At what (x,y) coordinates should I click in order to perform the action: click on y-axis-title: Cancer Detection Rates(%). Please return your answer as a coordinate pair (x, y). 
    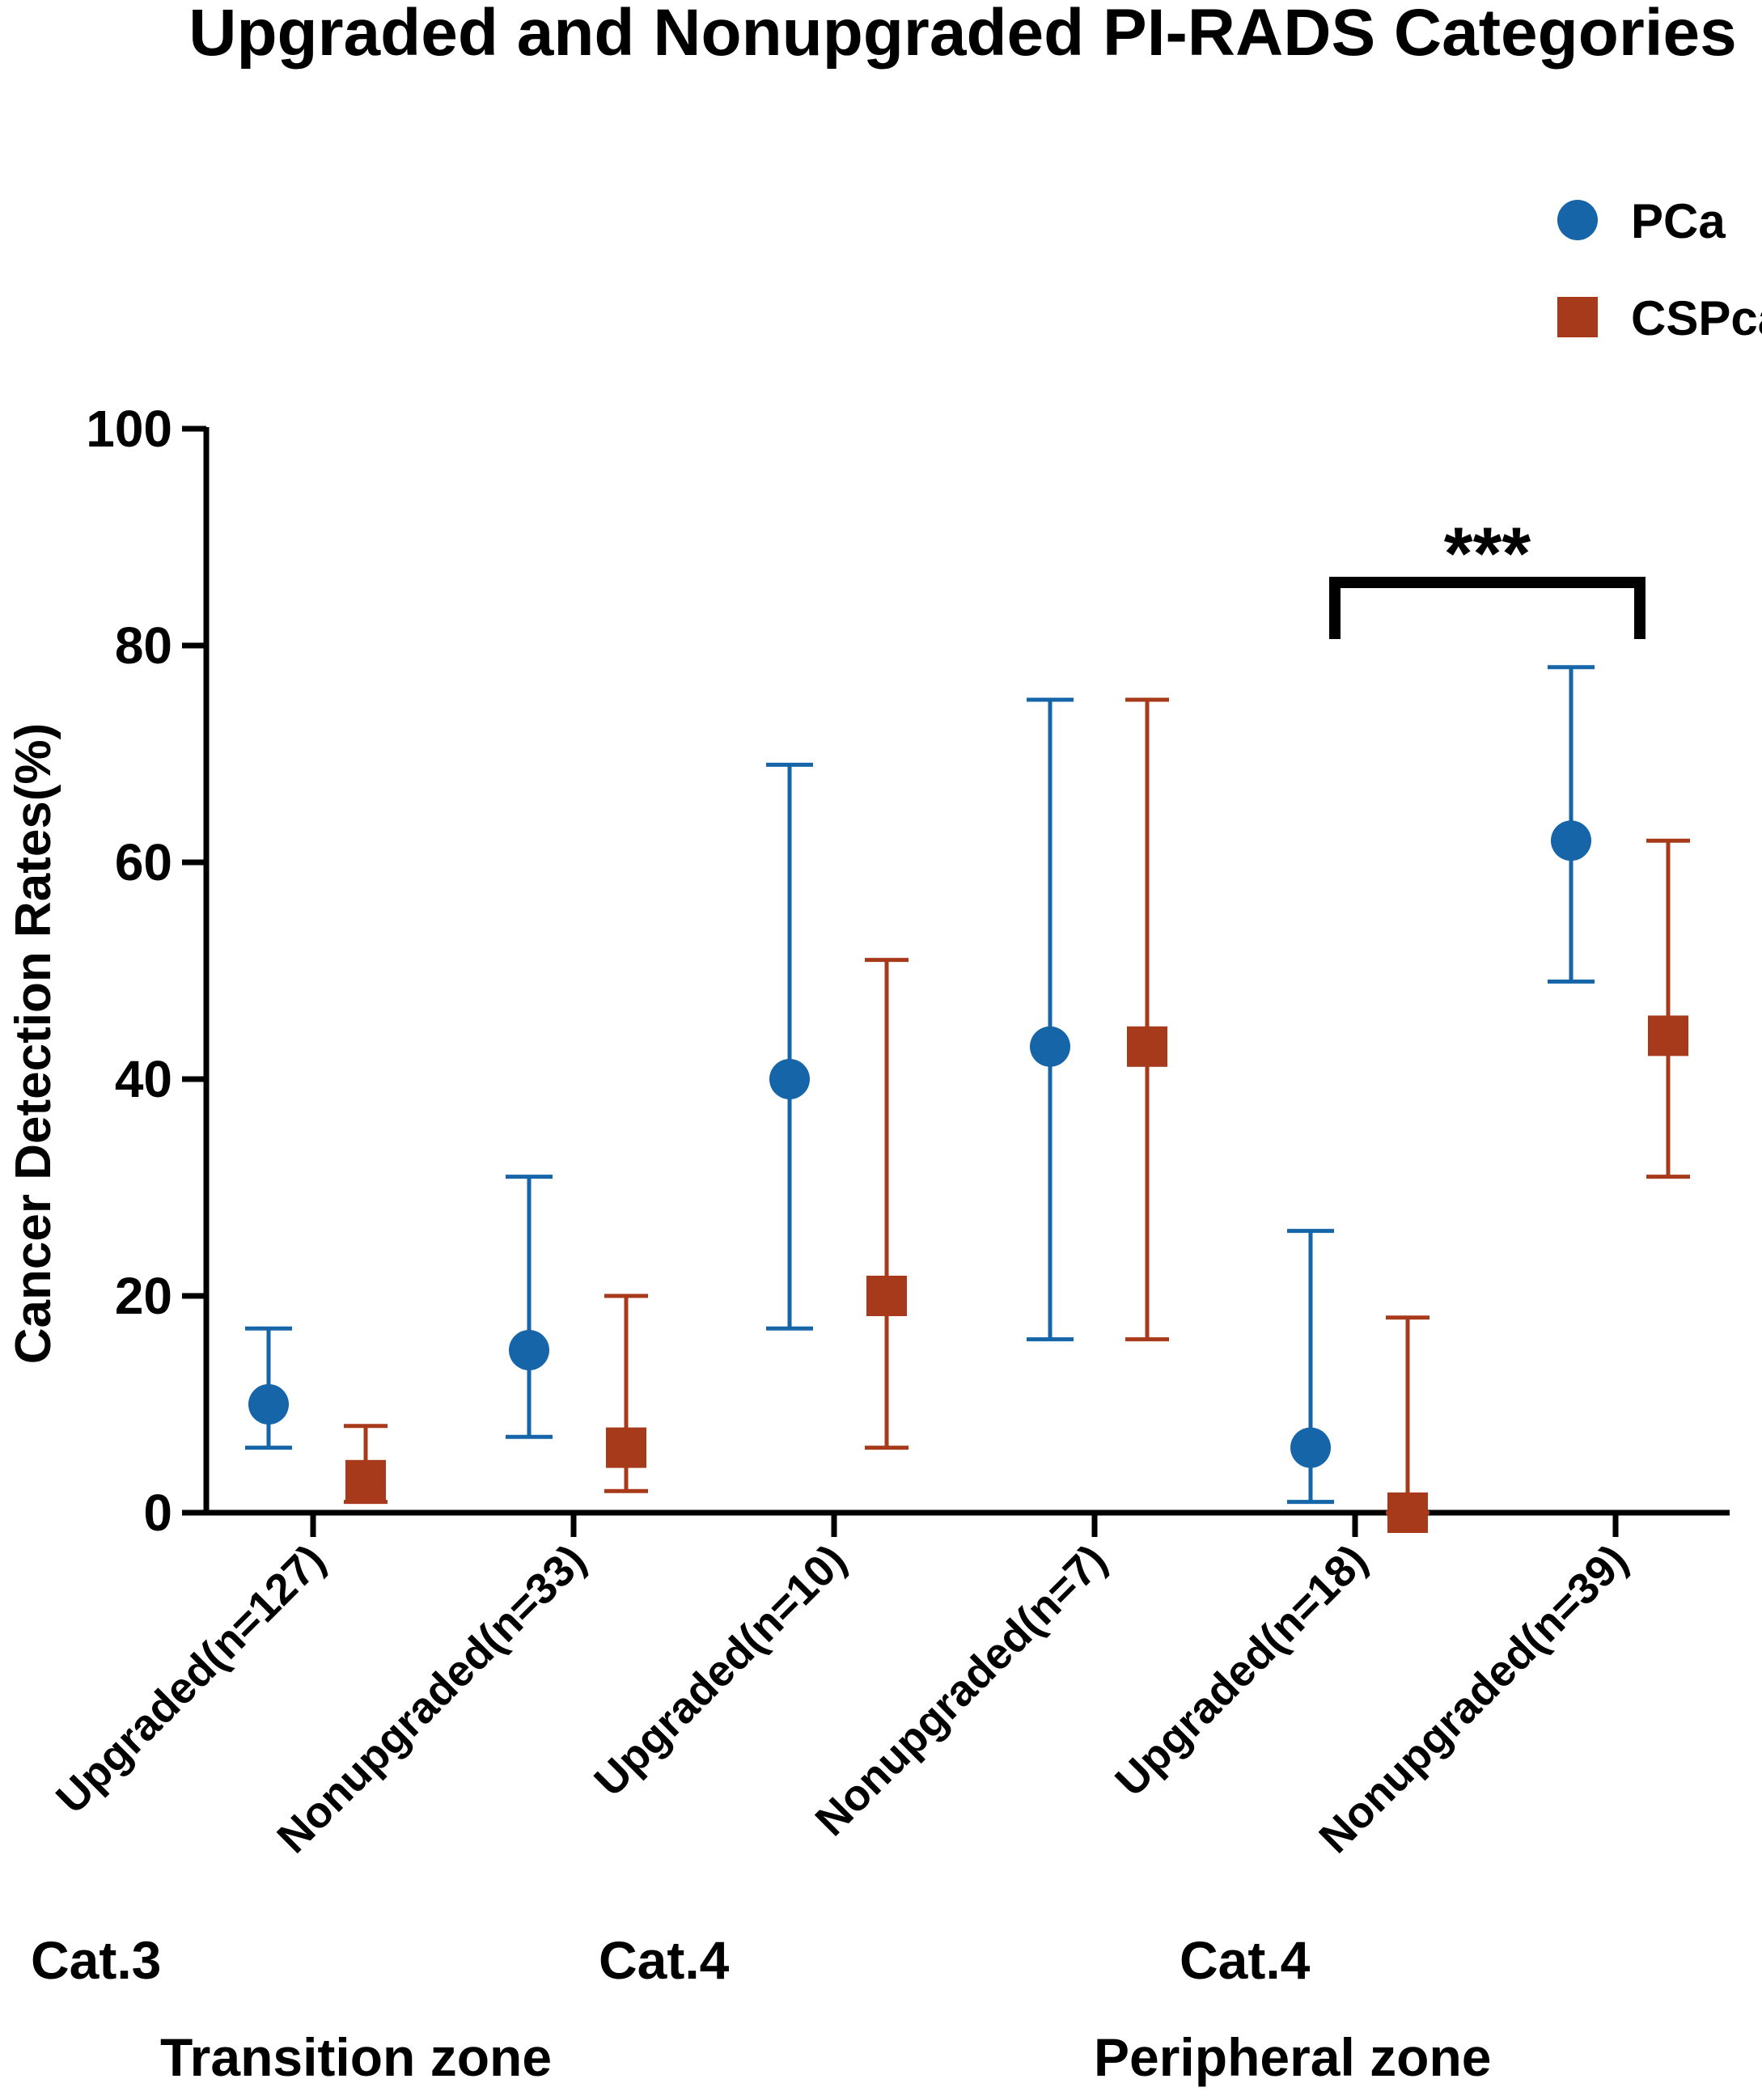
    Looking at the image, I should click on (33, 1044).